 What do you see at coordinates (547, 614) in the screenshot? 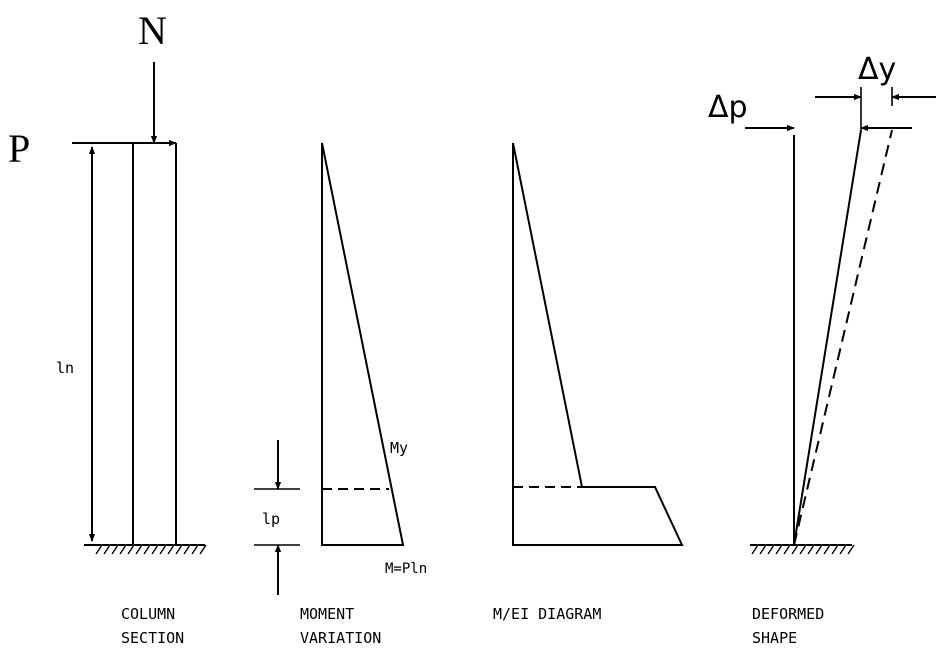
I see `curvature-caption: M/EI DIAGRAM` at bounding box center [547, 614].